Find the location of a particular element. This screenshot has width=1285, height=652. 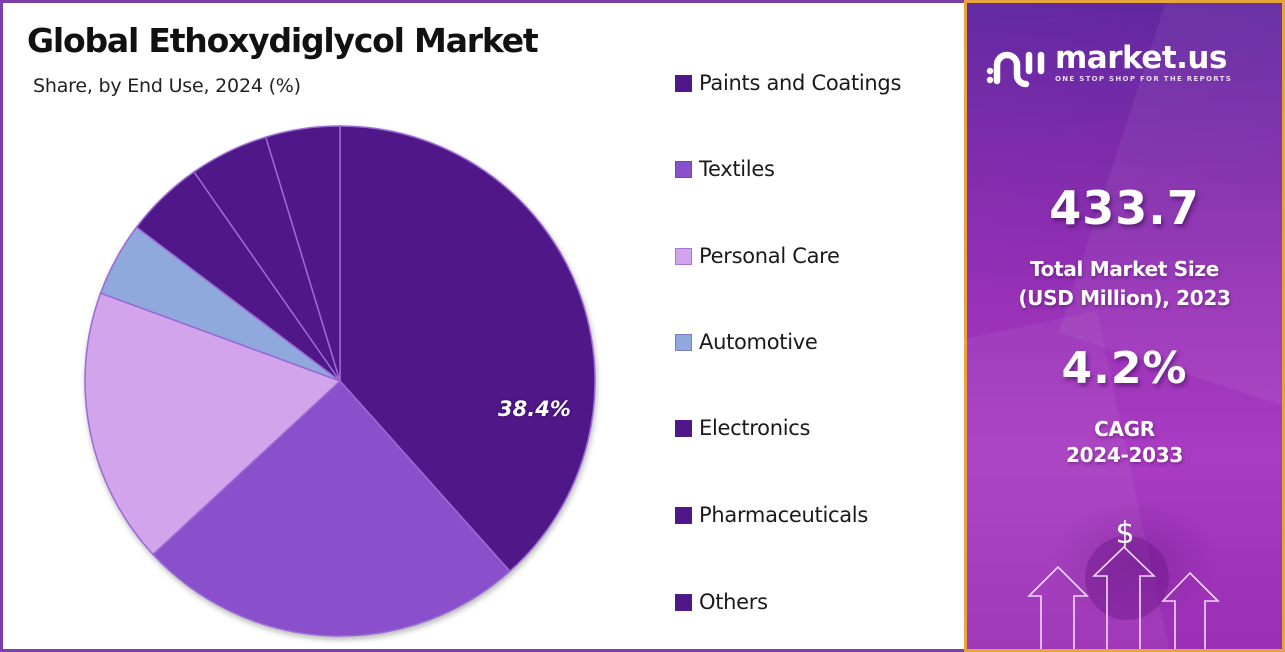

legend-item-pharmaceuticals: Pharmaceuticals is located at coordinates (771, 515).